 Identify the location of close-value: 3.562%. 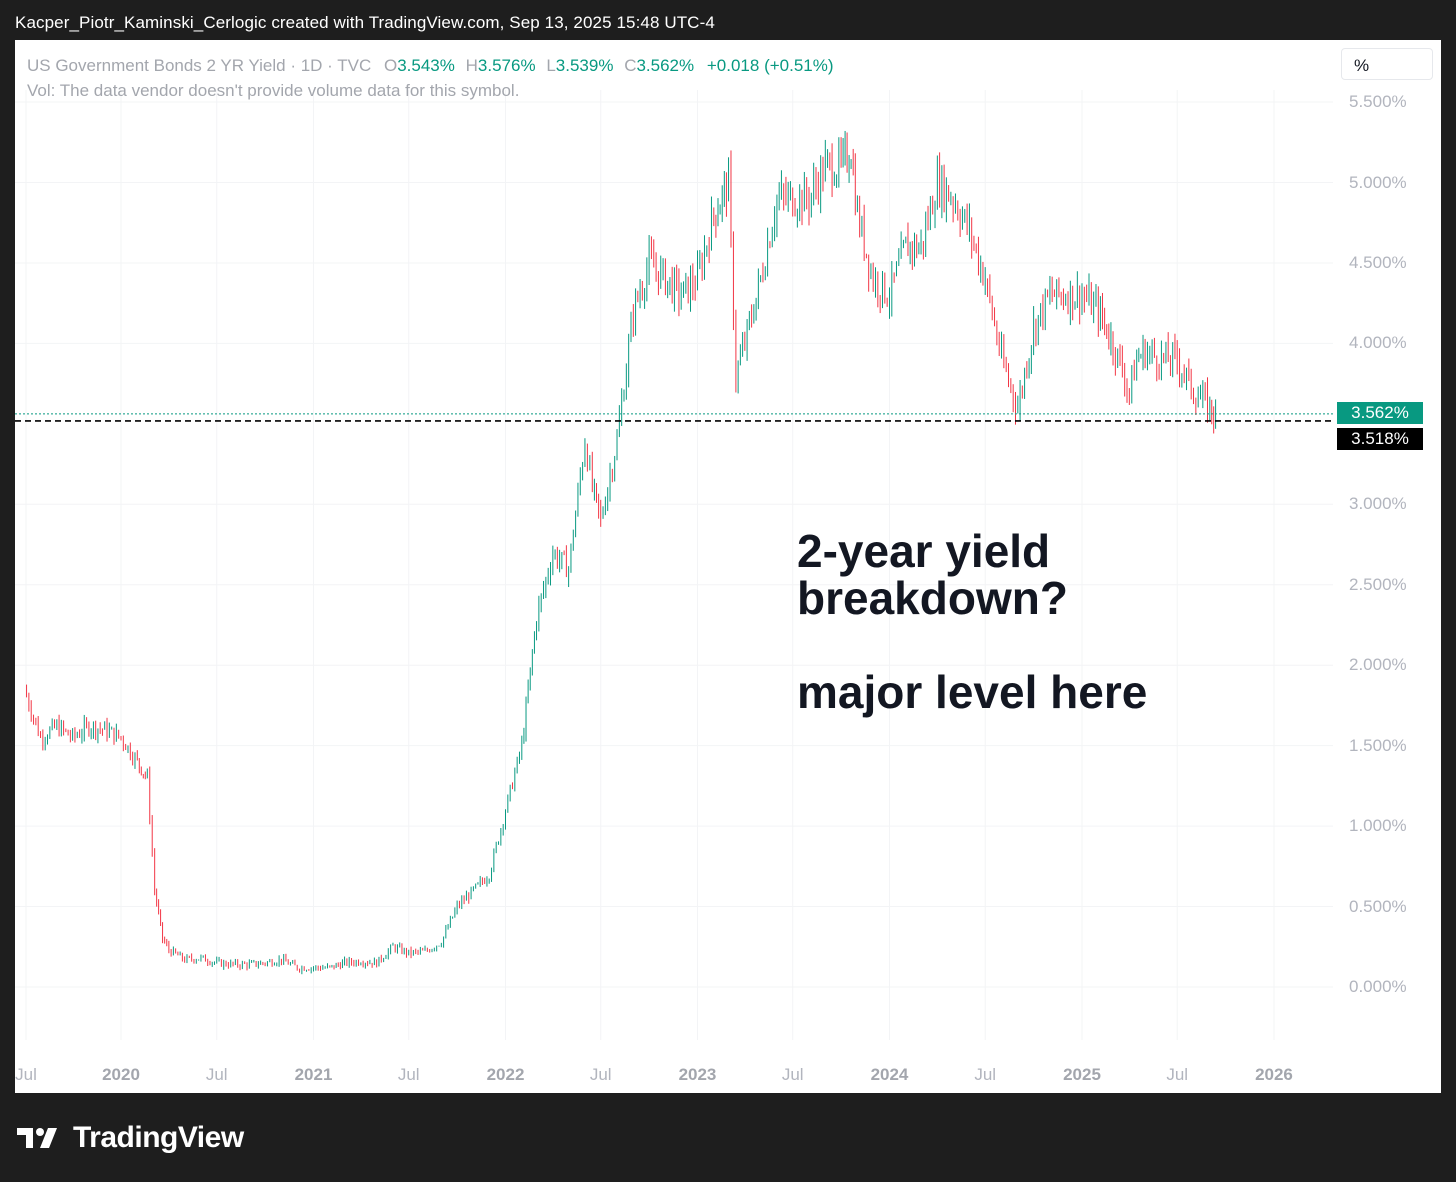
(665, 65).